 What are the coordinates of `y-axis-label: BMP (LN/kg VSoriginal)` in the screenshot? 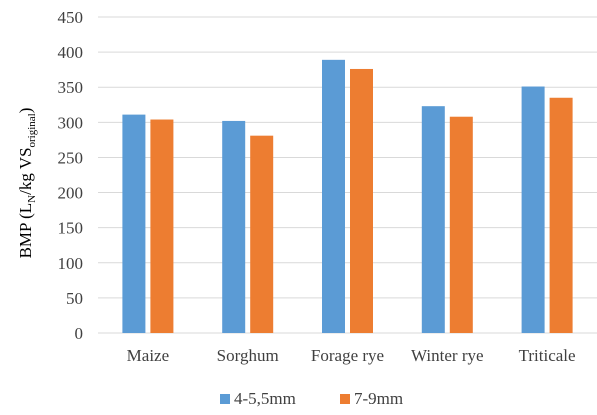 It's located at (27, 183).